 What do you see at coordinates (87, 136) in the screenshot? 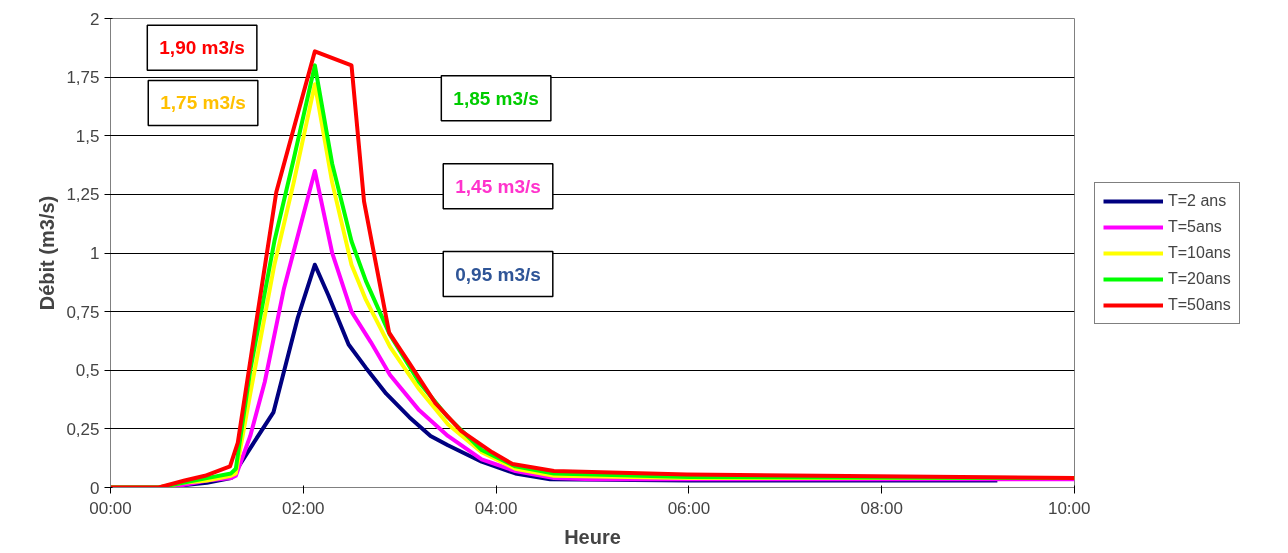
I see `y-tick-label: 1,5` at bounding box center [87, 136].